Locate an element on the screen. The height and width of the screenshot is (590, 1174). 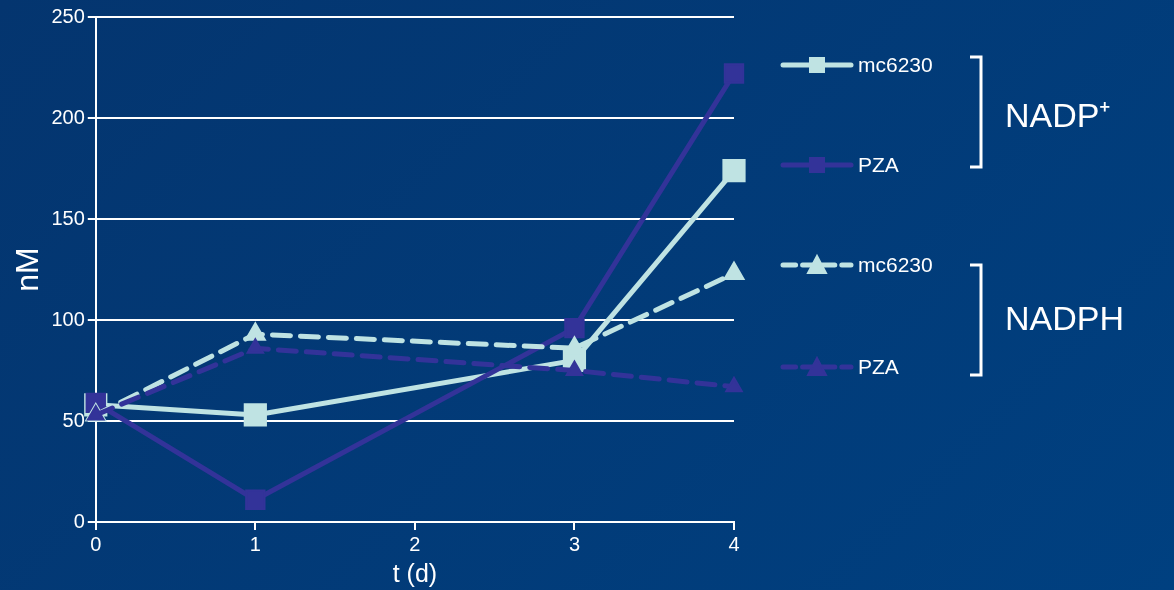
x-axis-title: t (d) is located at coordinates (415, 572).